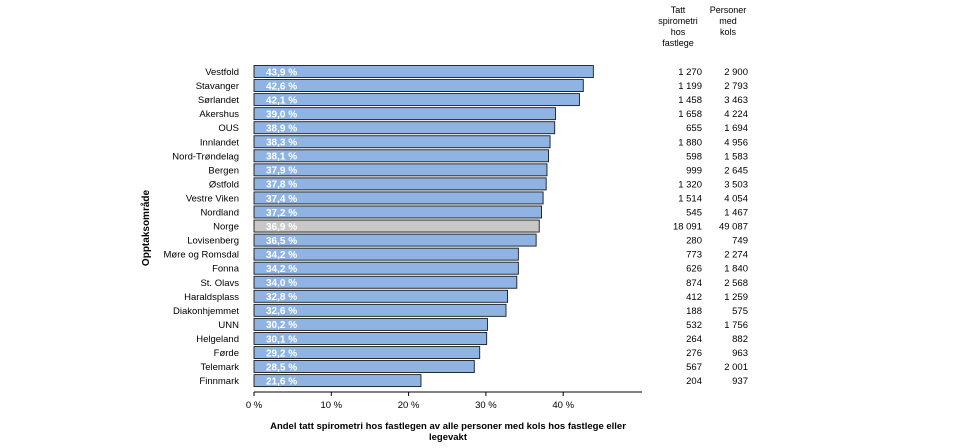 The image size is (960, 448). I want to click on spirometri-count: 626, so click(694, 269).